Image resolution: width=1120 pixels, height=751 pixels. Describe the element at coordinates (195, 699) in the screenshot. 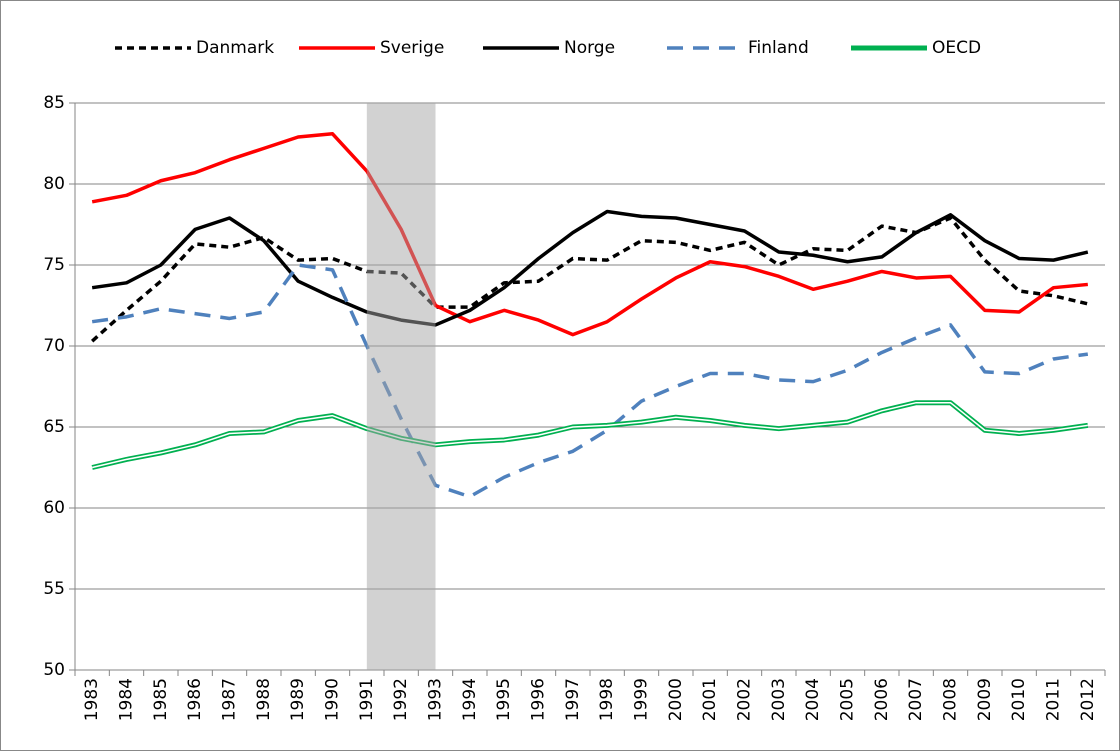

I see `x-tick-label: 1986` at that location.